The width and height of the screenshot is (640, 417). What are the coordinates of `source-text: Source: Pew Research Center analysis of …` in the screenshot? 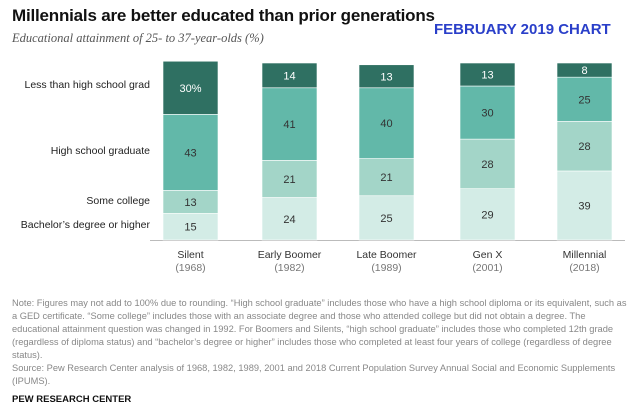 It's located at (314, 374).